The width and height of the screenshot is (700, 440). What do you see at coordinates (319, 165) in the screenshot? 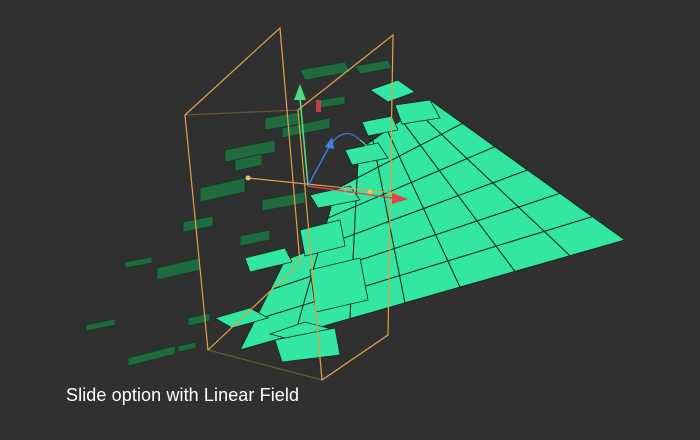
I see `axis-z-line` at bounding box center [319, 165].